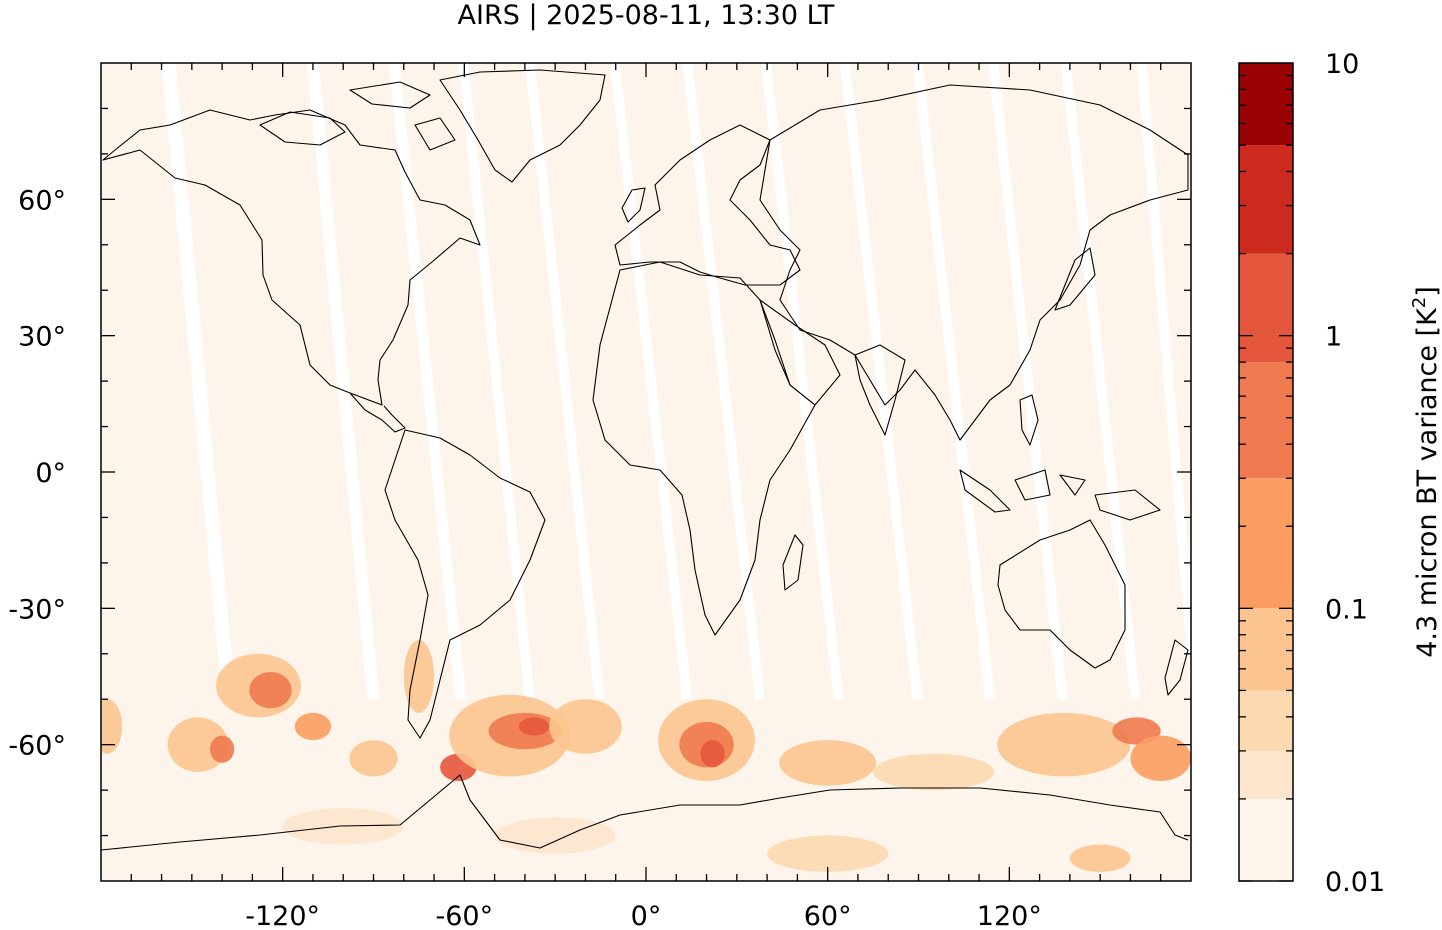  Describe the element at coordinates (1060, 495) in the screenshot. I see `coastline-maritime-continent` at that location.